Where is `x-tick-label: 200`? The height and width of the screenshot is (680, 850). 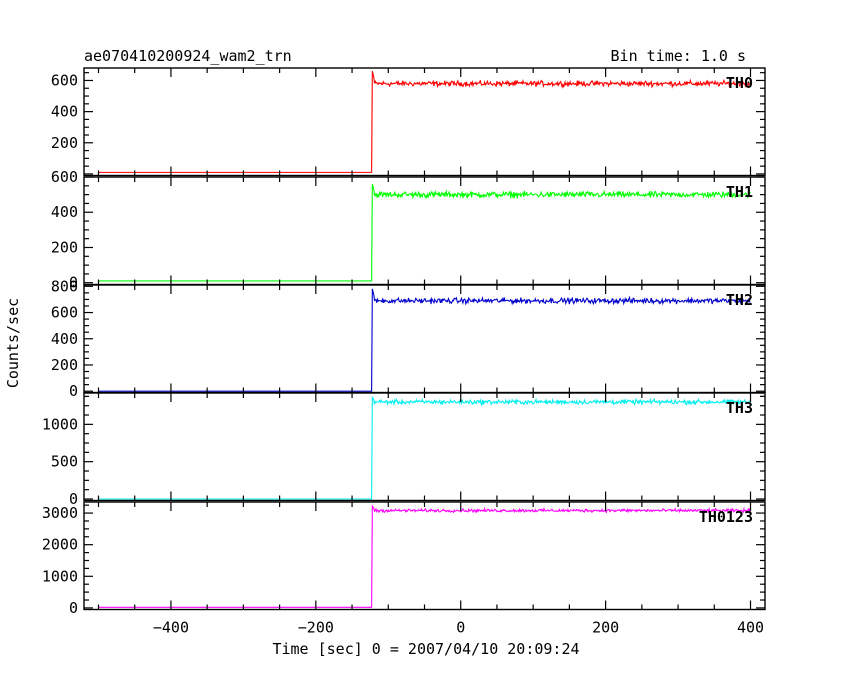
x-tick-label: 200 is located at coordinates (605, 628).